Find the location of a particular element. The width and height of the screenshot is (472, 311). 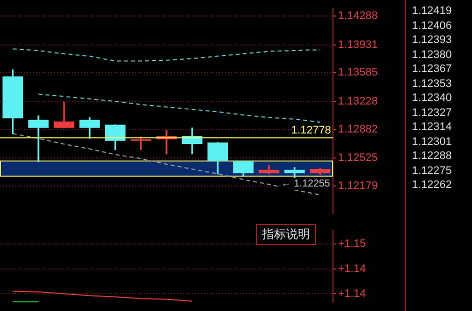

annotation: ← 1.12255 is located at coordinates (305, 184).